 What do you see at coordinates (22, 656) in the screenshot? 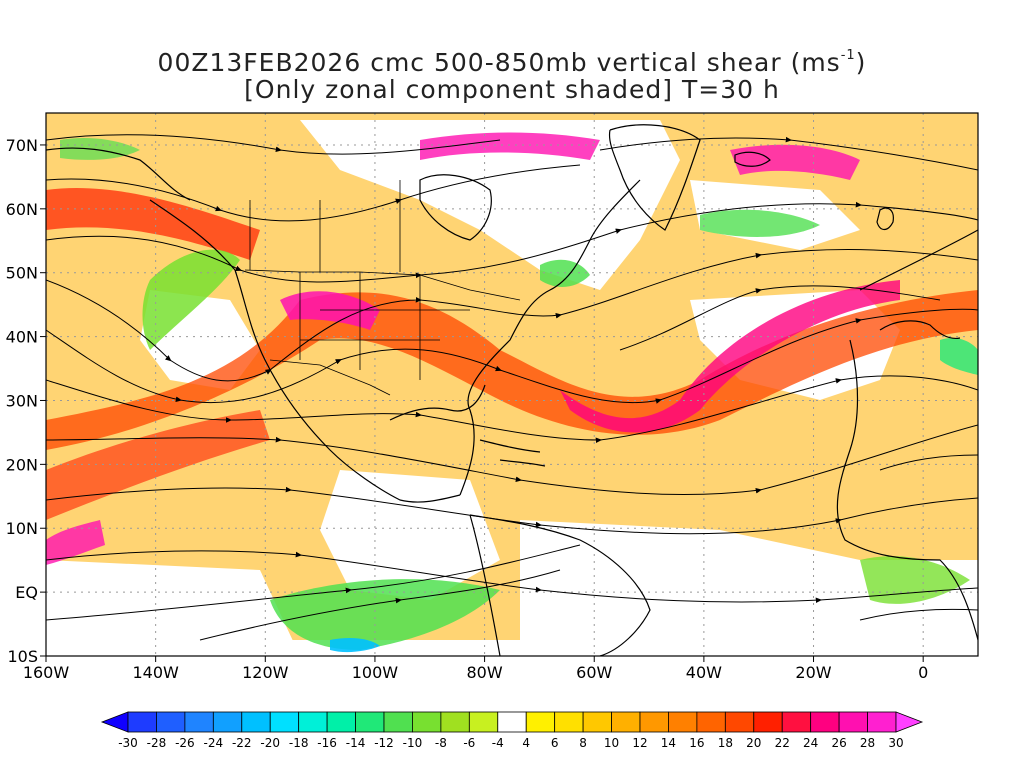
I see `lat-tick-label: 10S` at bounding box center [22, 656].